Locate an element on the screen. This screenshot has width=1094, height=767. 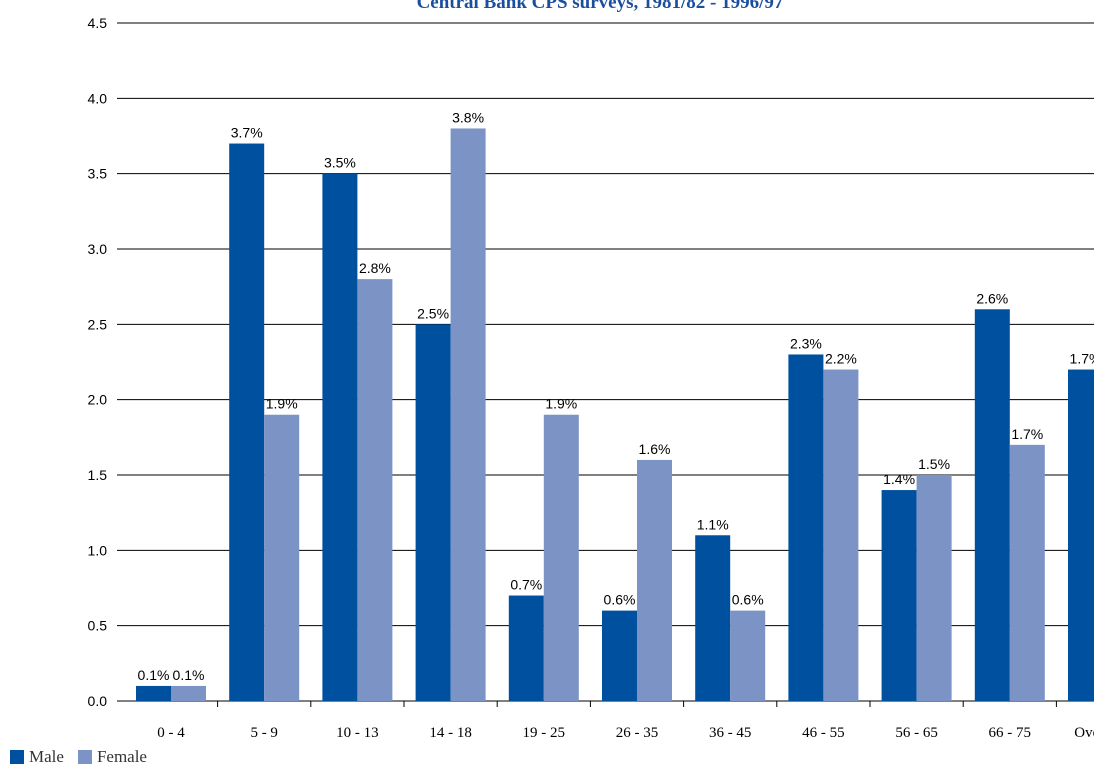
legend-item-male: Male is located at coordinates (37, 757).